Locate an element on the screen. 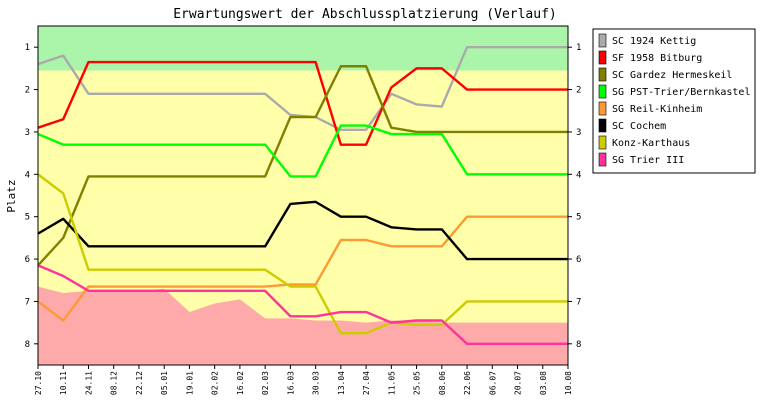 The height and width of the screenshot is (400, 760). legend-label: SC Gardez Hermeskeil is located at coordinates (672, 75).